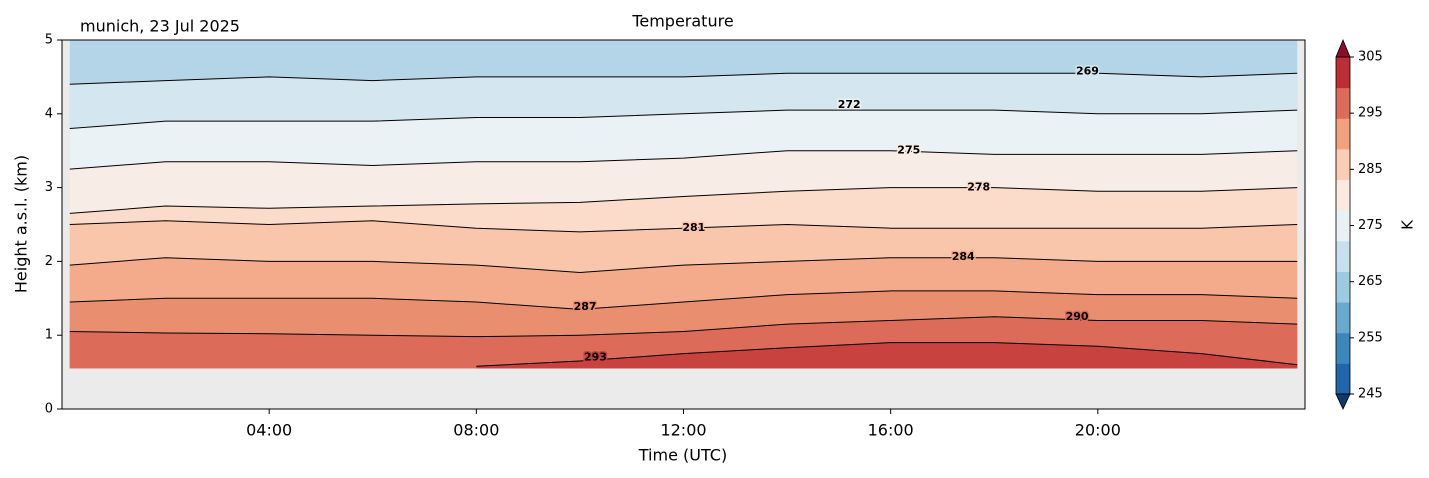 The height and width of the screenshot is (478, 1429). Describe the element at coordinates (1077, 316) in the screenshot. I see `contour-label: 290` at that location.